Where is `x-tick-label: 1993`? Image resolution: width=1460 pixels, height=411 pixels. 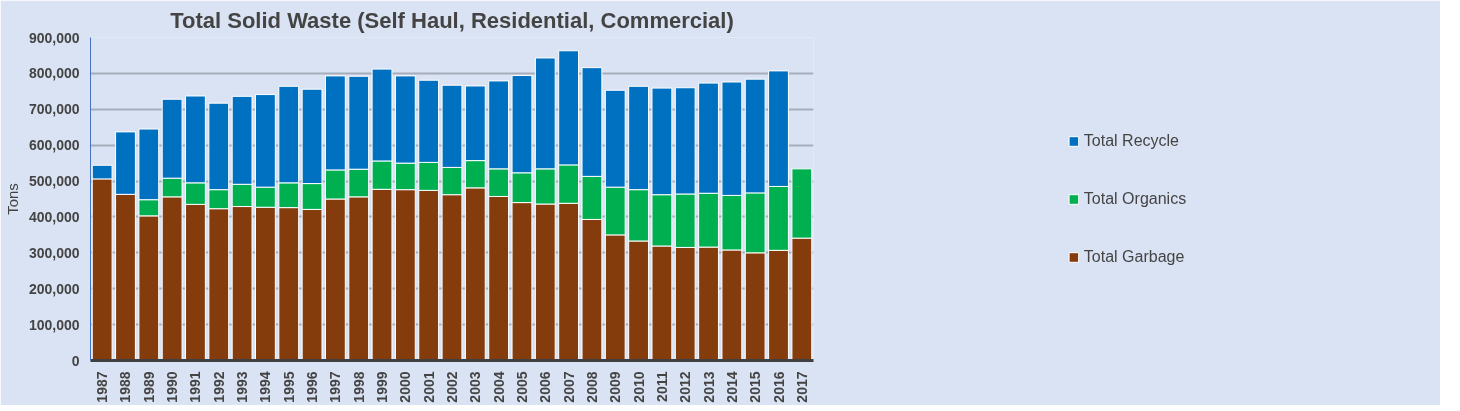 x-tick-label: 1993 is located at coordinates (242, 387).